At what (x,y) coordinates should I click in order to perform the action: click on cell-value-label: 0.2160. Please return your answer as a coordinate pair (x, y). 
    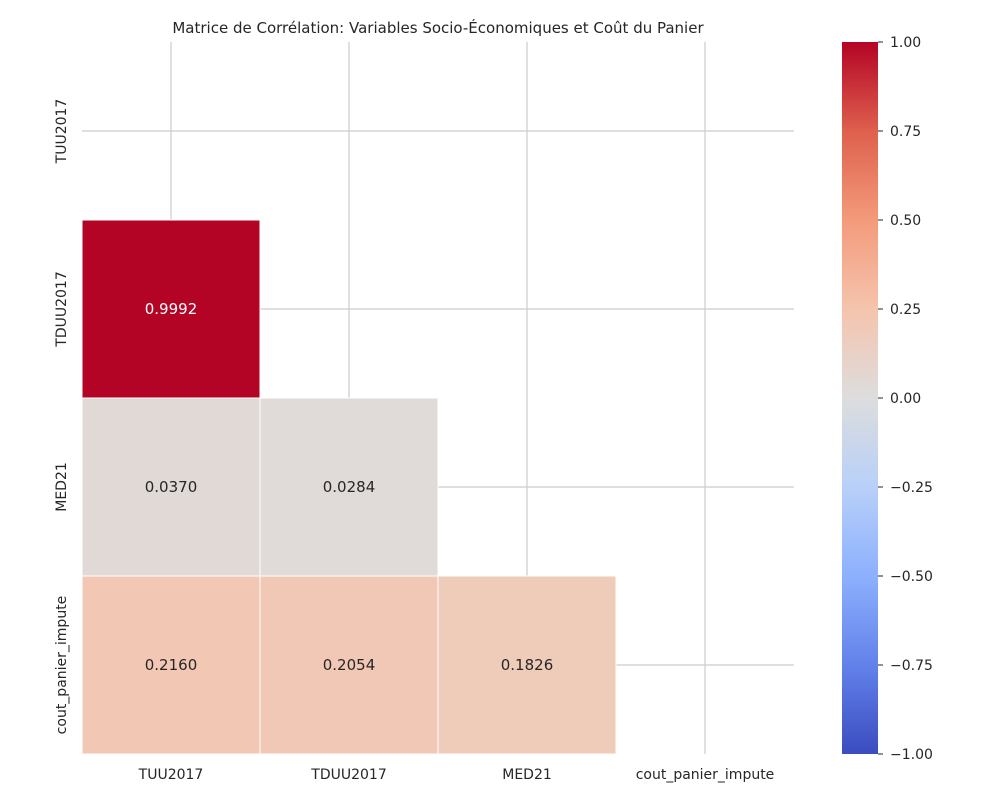
    Looking at the image, I should click on (171, 665).